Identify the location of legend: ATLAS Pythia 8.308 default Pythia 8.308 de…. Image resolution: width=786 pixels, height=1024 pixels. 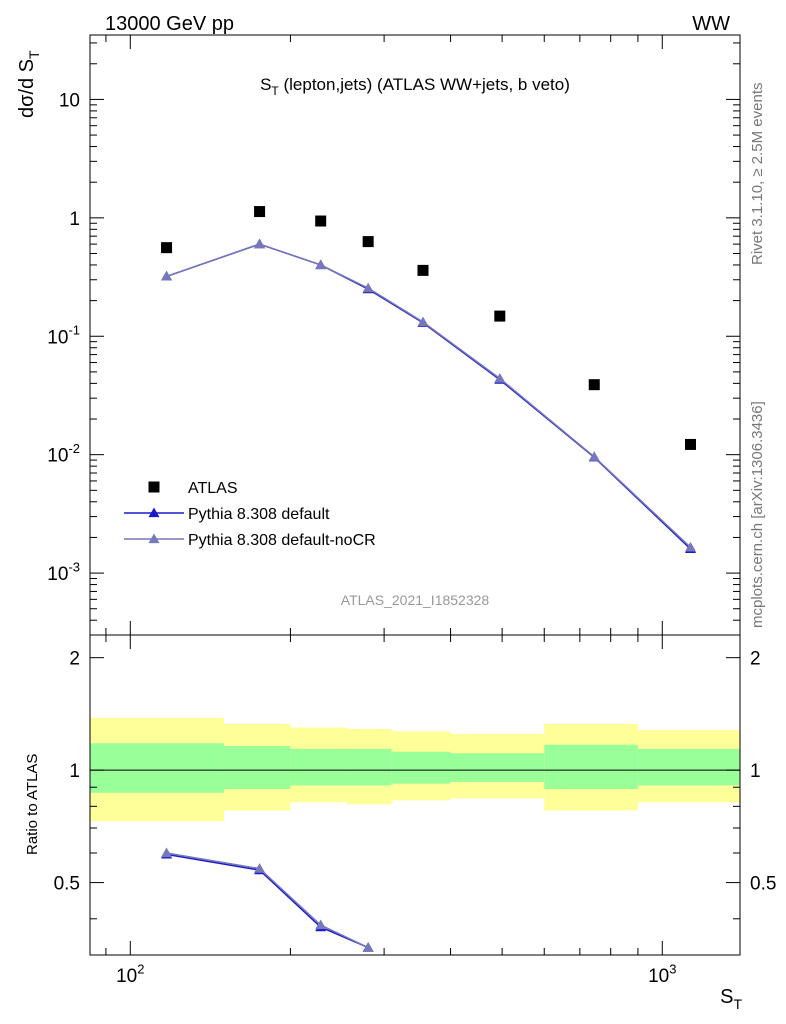
(250, 514).